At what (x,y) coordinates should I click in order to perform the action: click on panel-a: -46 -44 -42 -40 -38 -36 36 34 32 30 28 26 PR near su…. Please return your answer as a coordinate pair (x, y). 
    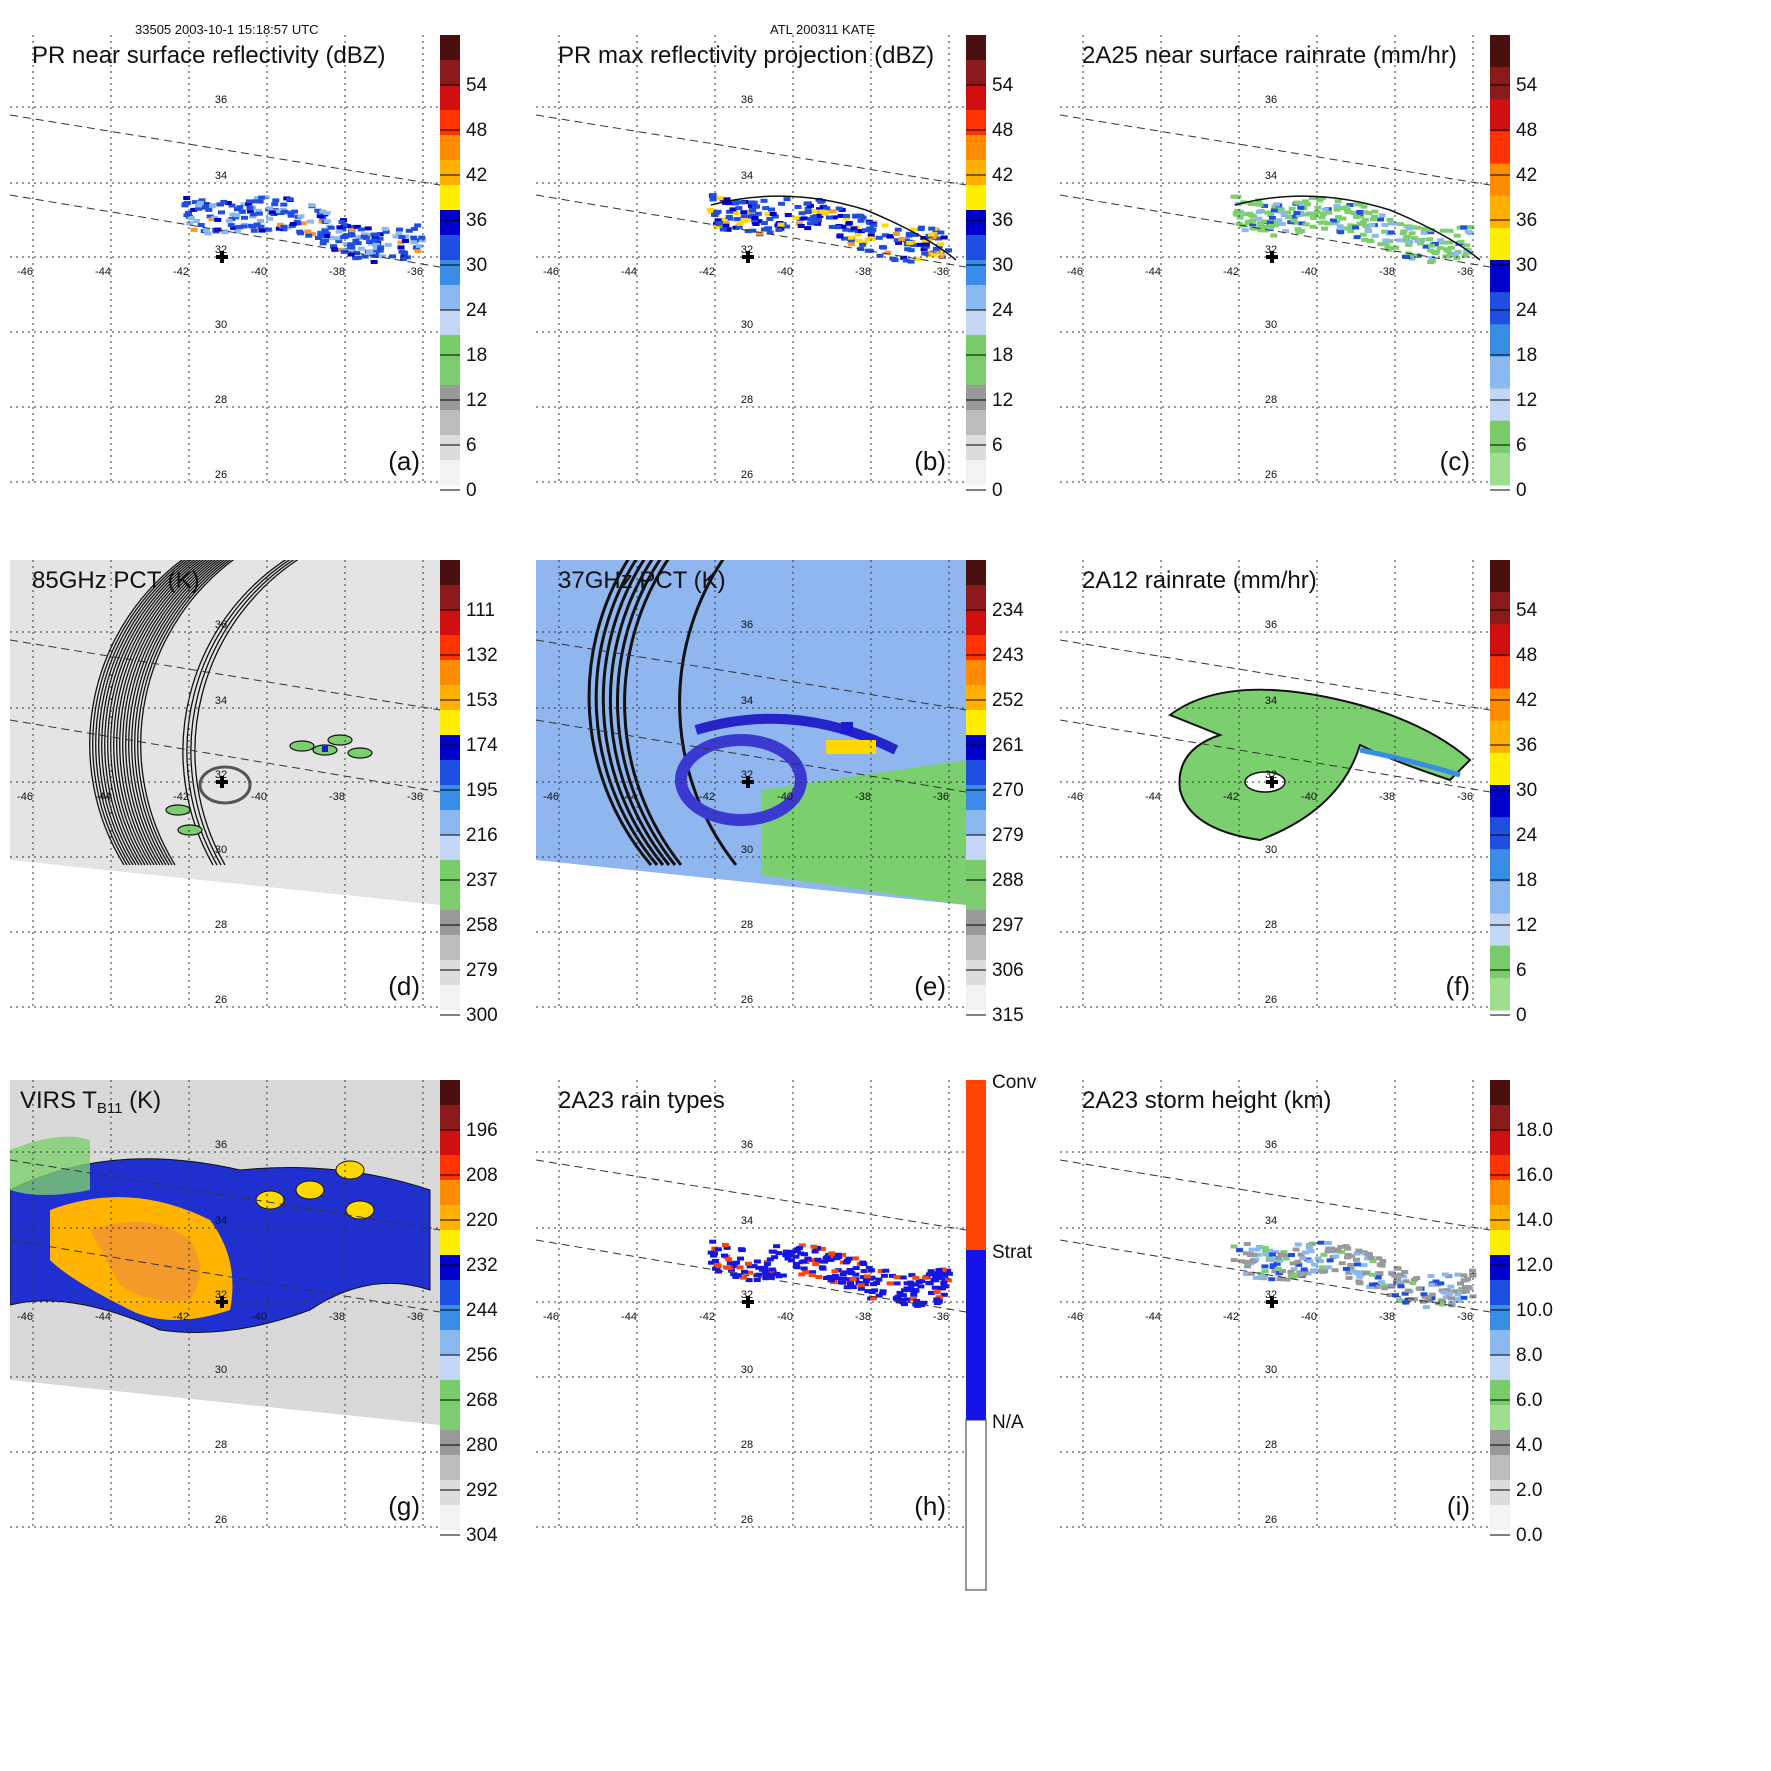
    Looking at the image, I should click on (249, 268).